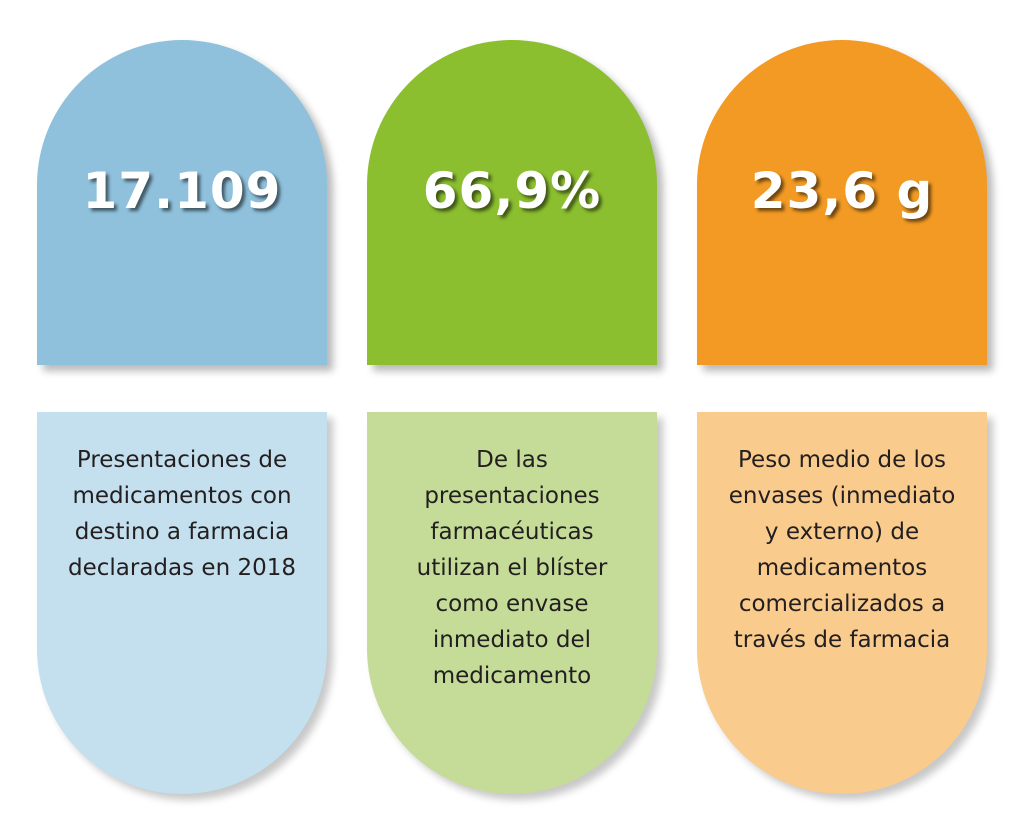  I want to click on description-line: como envase, so click(512, 604).